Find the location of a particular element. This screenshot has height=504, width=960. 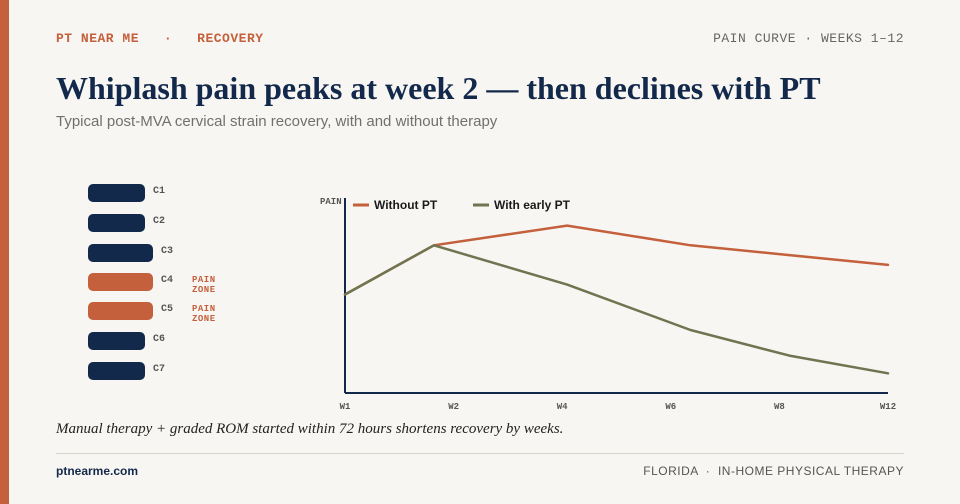

footer-tagline: FLORIDA · IN-HOME PHYSICAL THERAPY is located at coordinates (773, 471).